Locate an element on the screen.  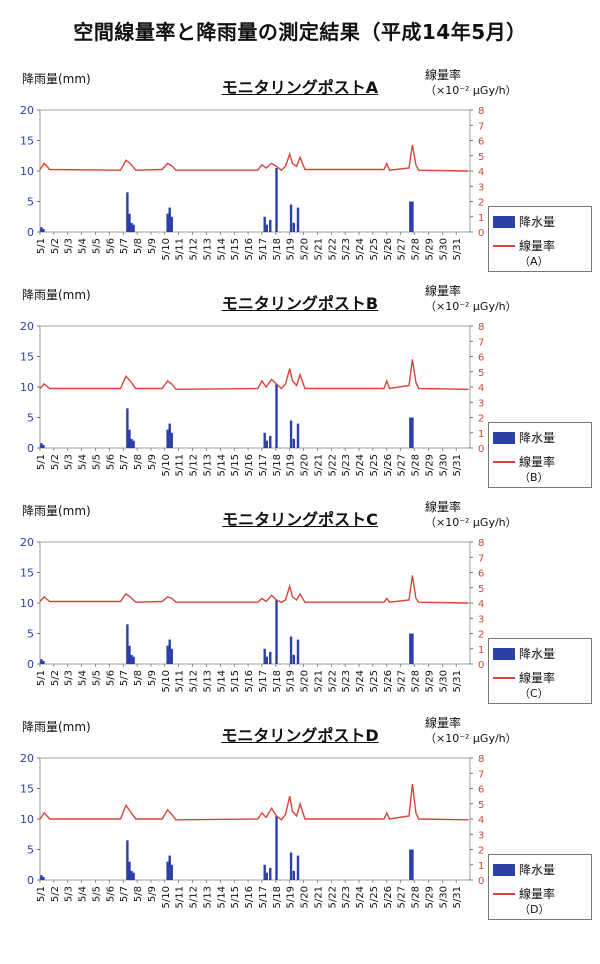
legend-rain-swatch is located at coordinates (504, 869).